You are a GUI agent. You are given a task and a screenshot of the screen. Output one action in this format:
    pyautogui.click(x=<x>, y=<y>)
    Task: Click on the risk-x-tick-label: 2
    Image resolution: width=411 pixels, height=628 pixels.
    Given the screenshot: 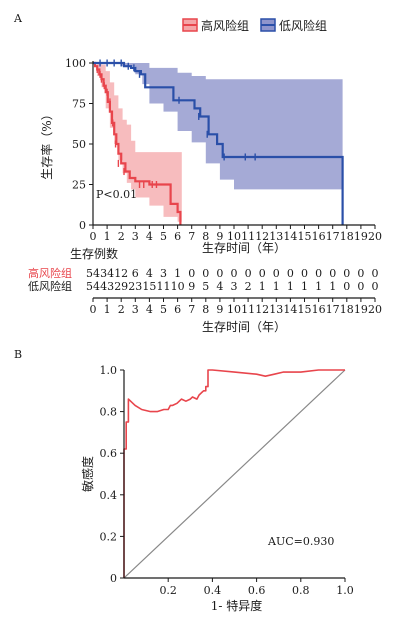 What is the action you would take?
    pyautogui.click(x=121, y=309)
    